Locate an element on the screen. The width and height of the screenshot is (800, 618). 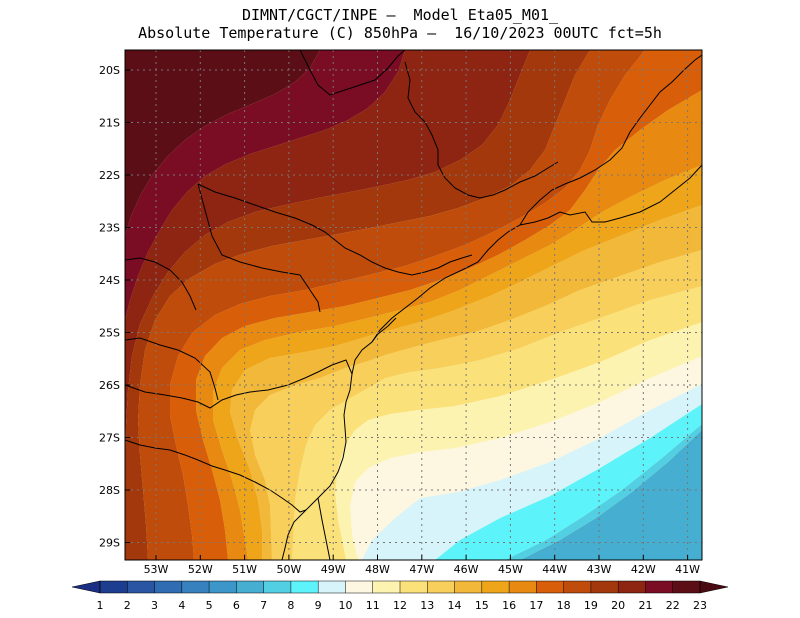
colorbar-label: 5 is located at coordinates (209, 605).